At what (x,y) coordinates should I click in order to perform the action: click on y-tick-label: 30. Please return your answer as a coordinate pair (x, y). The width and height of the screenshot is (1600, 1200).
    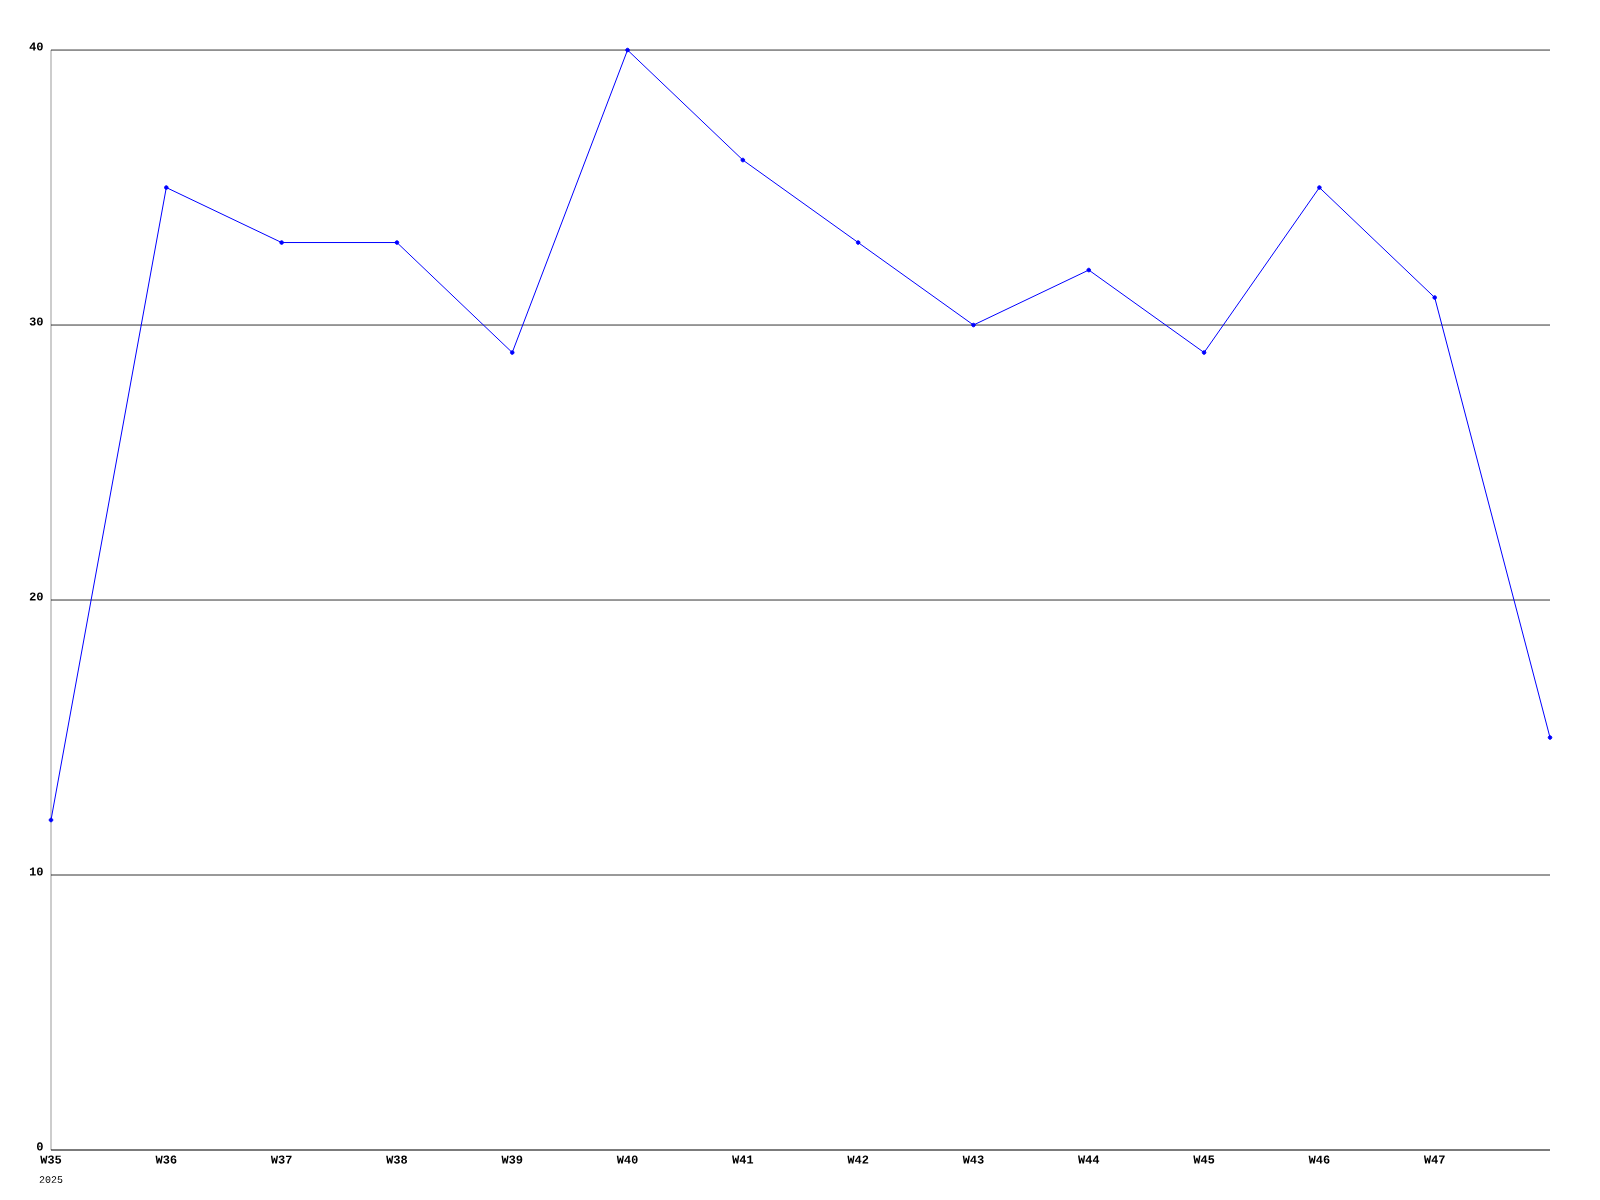
    Looking at the image, I should click on (36, 321).